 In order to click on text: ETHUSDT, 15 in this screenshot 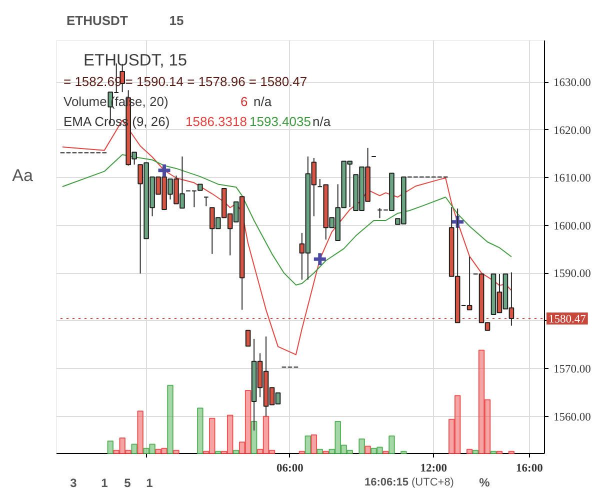, I will do `click(136, 61)`.